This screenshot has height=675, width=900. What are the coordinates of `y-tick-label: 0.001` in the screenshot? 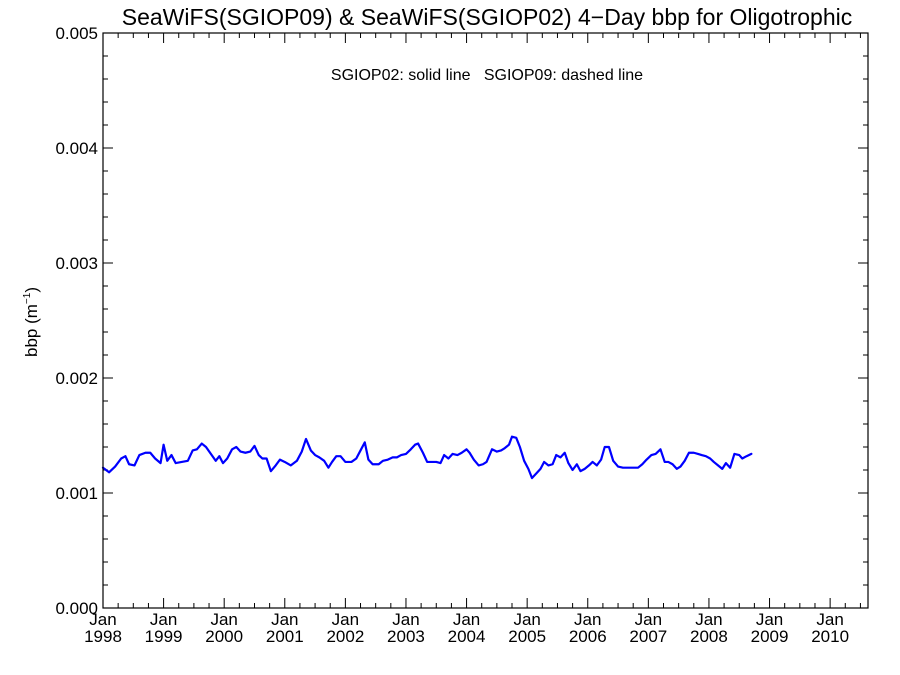 It's located at (76, 493).